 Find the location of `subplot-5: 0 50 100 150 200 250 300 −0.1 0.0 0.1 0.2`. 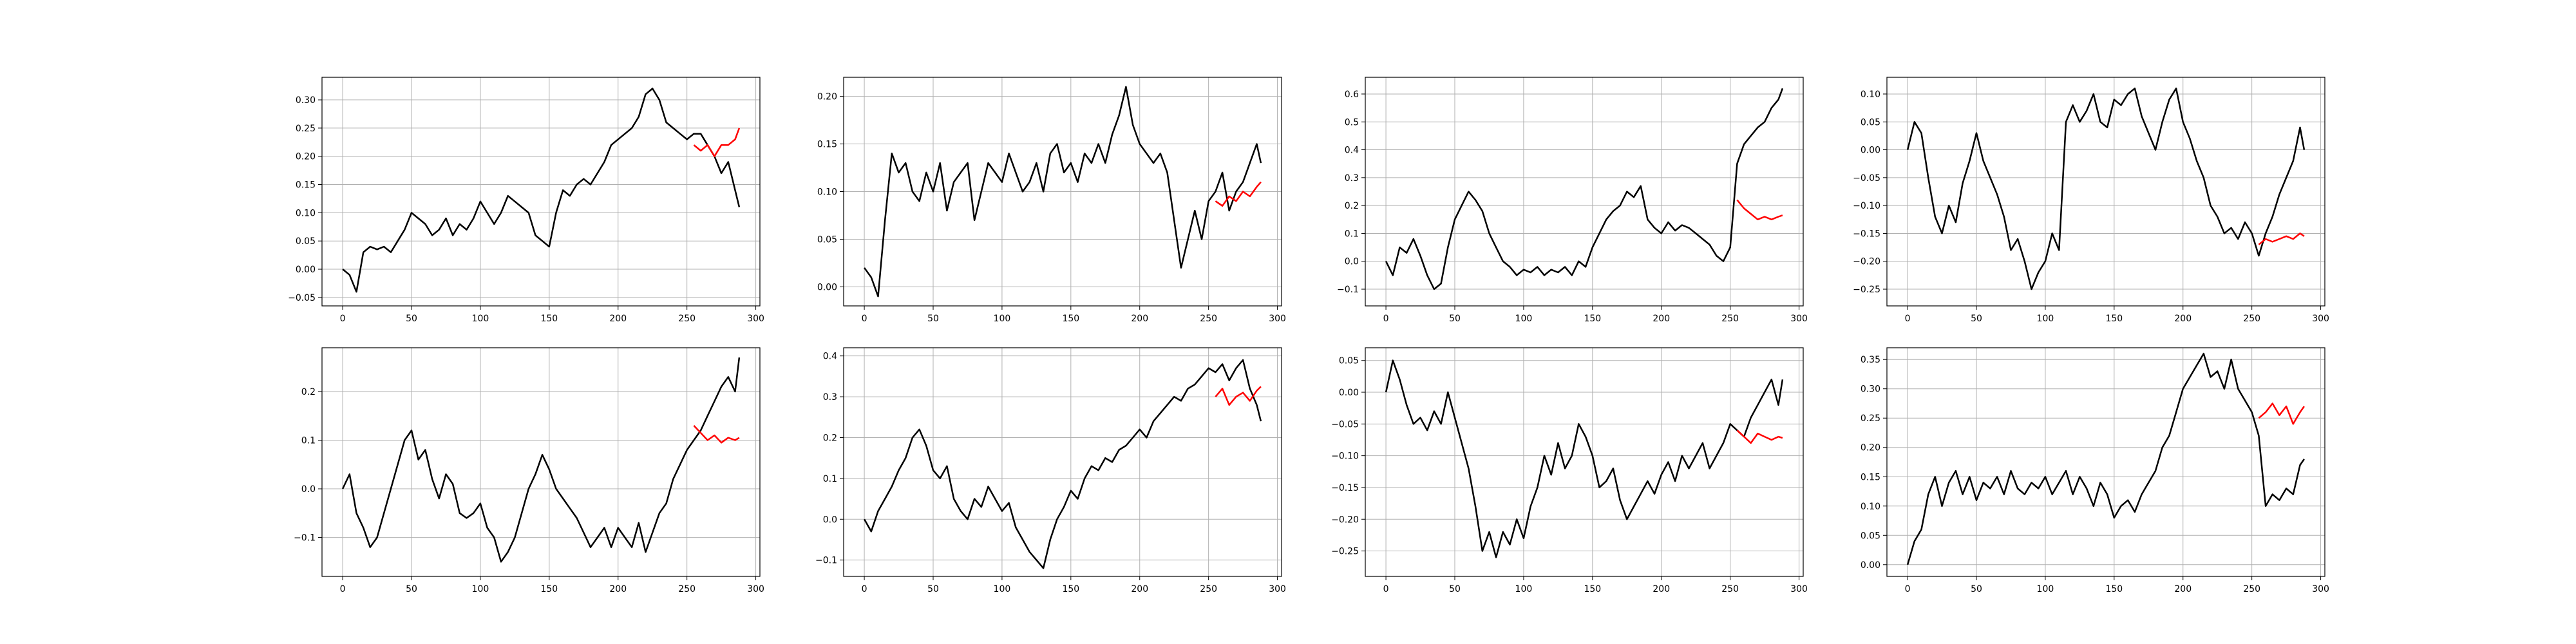

subplot-5: 0 50 100 150 200 250 300 −0.1 0.0 0.1 0.2 is located at coordinates (529, 470).